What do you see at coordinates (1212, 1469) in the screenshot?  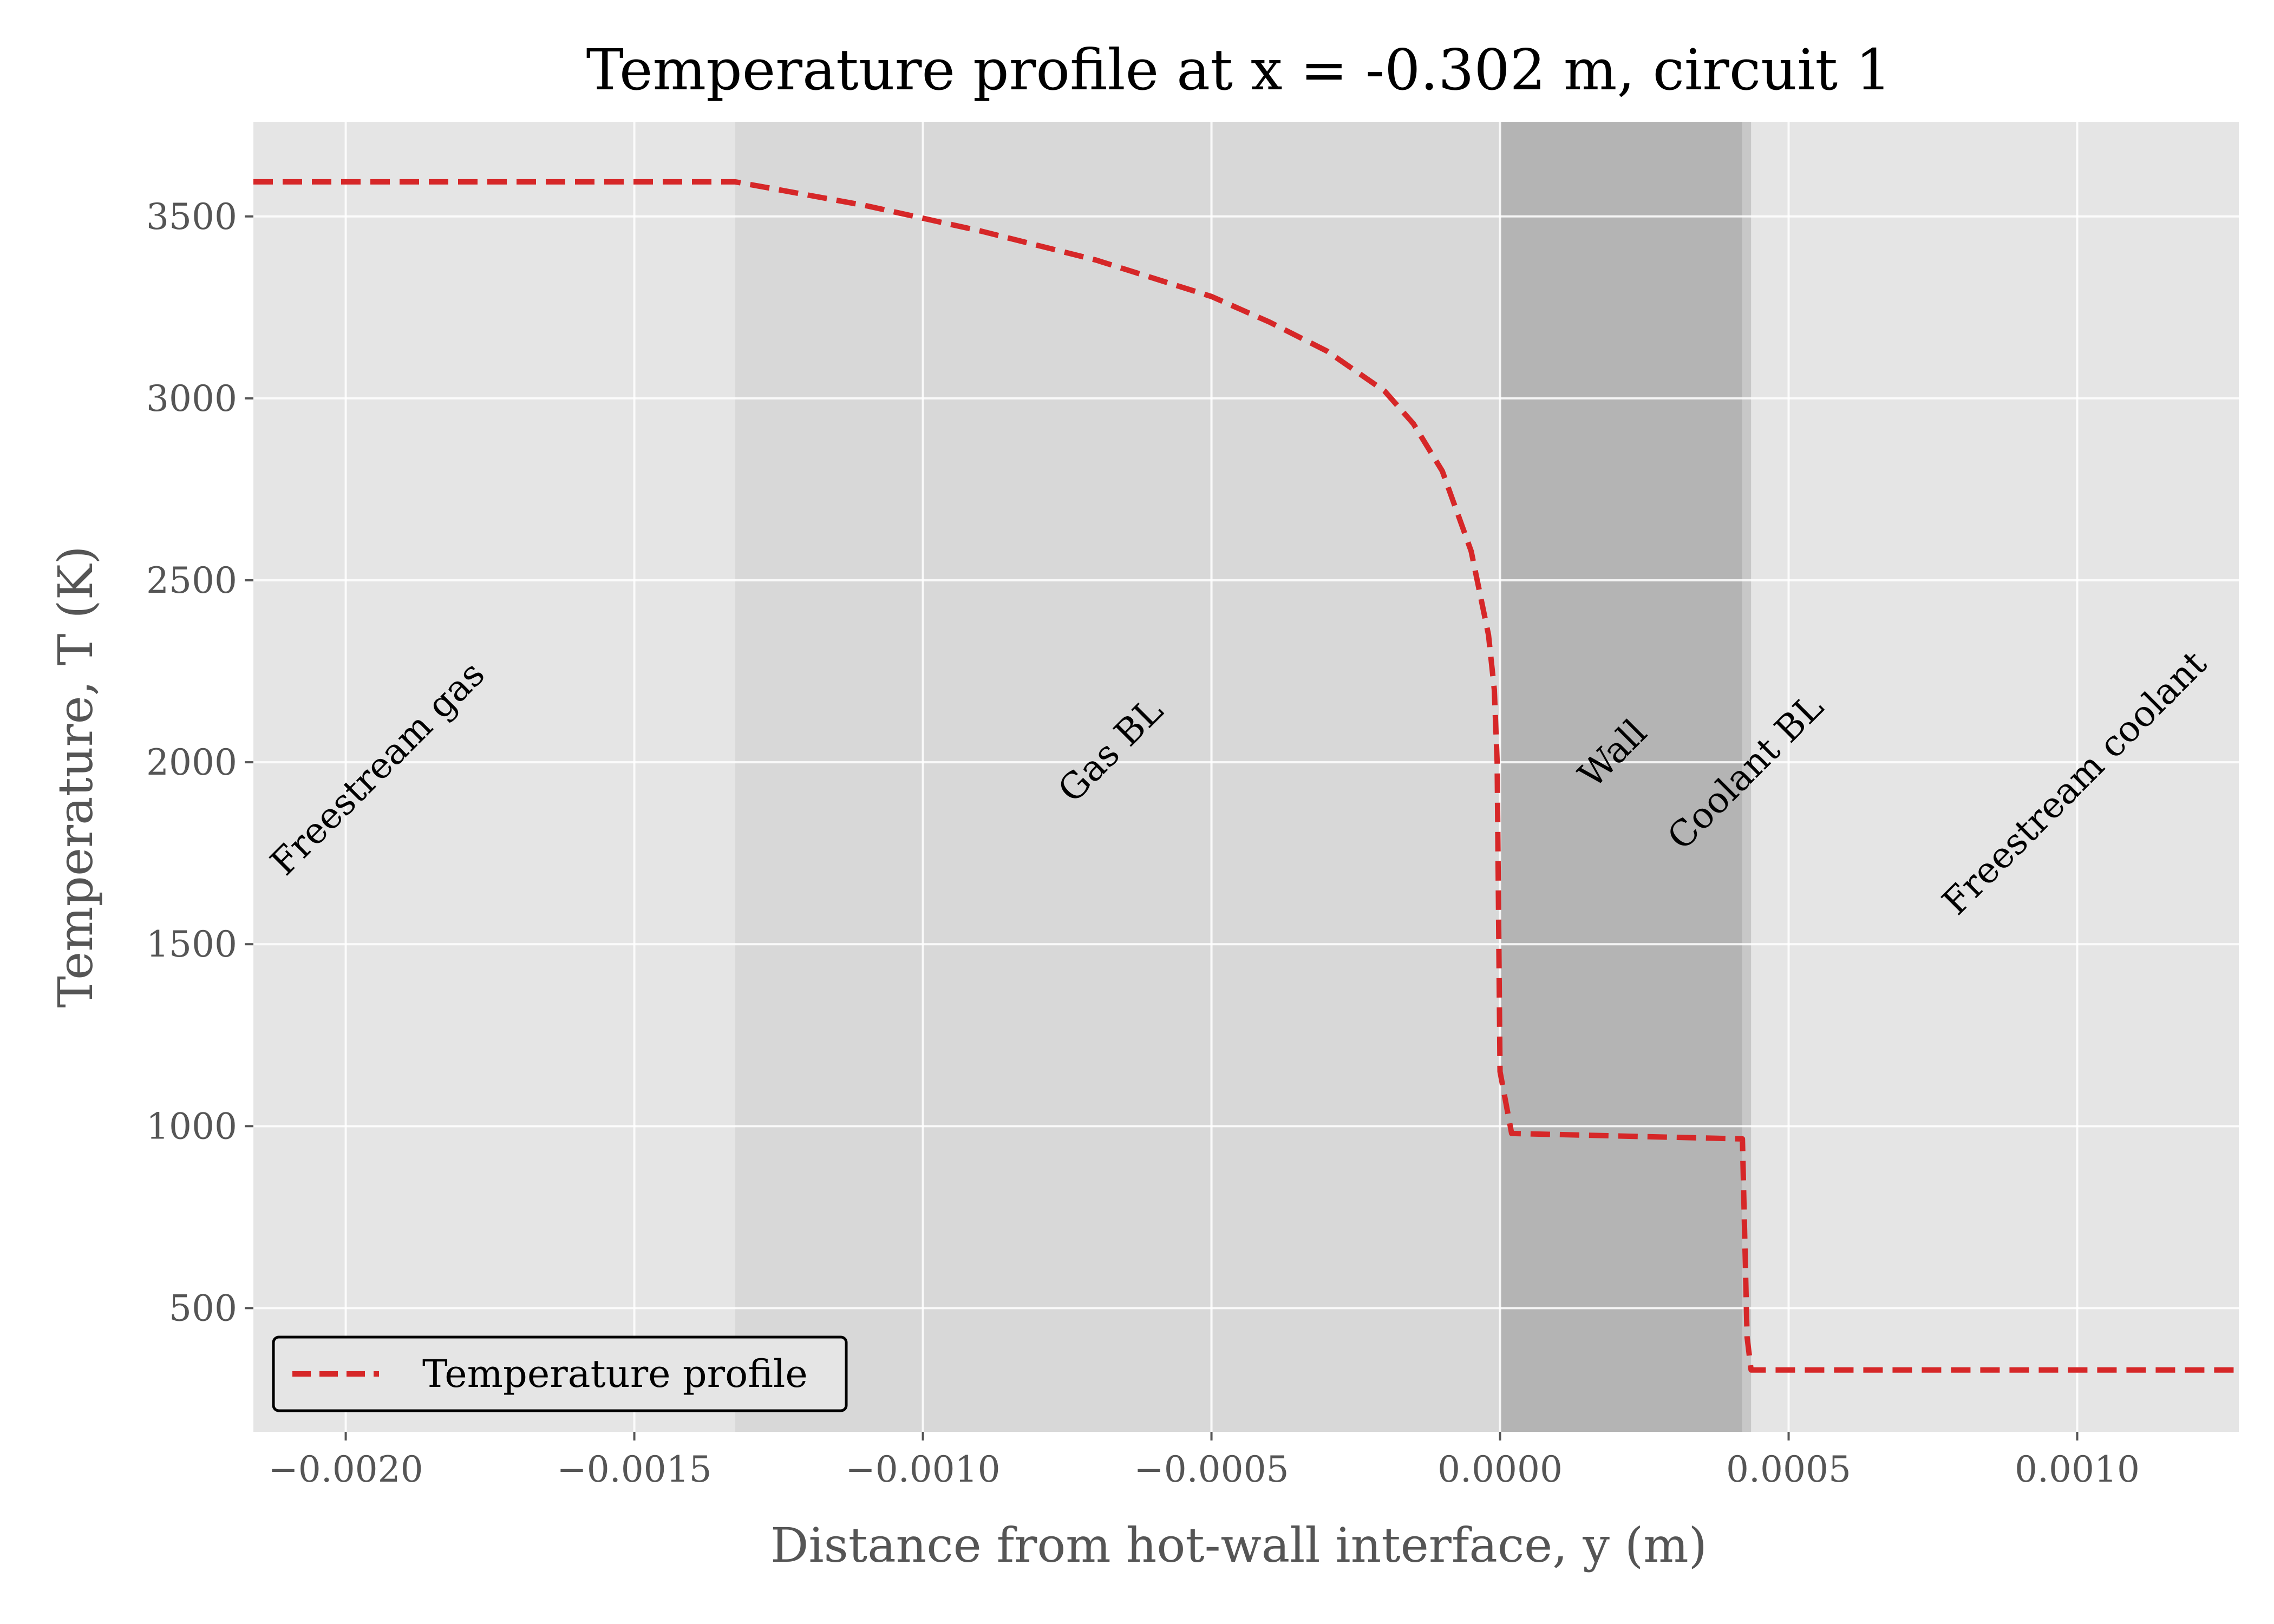 I see `x-tick-label: −0.0005` at bounding box center [1212, 1469].